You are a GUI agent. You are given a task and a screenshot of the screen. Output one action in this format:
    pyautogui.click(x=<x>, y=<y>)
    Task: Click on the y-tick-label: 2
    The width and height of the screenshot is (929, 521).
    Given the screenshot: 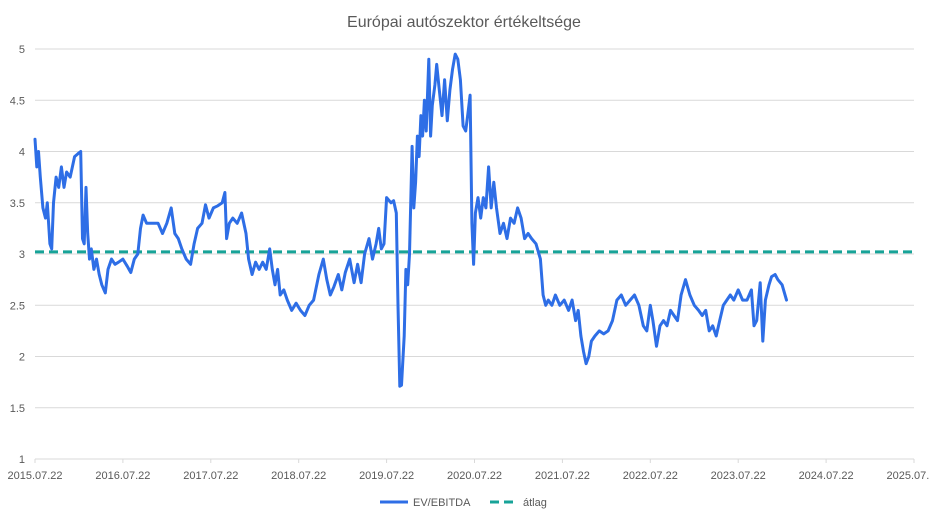 What is the action you would take?
    pyautogui.click(x=22, y=358)
    